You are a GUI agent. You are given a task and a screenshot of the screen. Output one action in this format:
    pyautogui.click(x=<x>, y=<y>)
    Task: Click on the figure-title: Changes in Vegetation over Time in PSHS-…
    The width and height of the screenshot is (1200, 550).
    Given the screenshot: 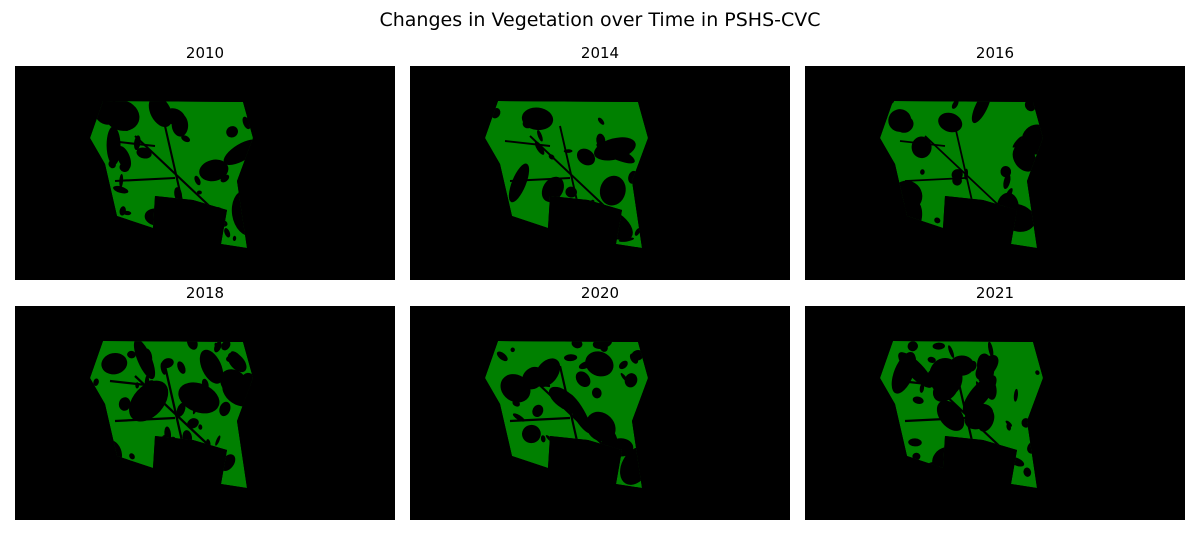 What is the action you would take?
    pyautogui.click(x=600, y=20)
    